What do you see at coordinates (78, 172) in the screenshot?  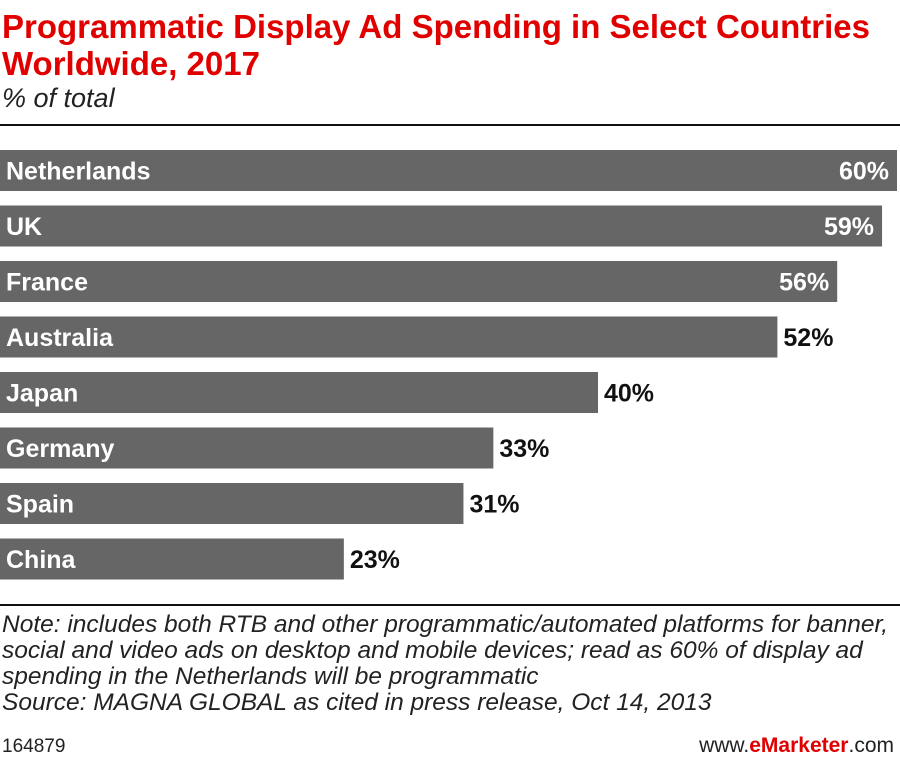 I see `category-label-netherlands: Netherlands` at bounding box center [78, 172].